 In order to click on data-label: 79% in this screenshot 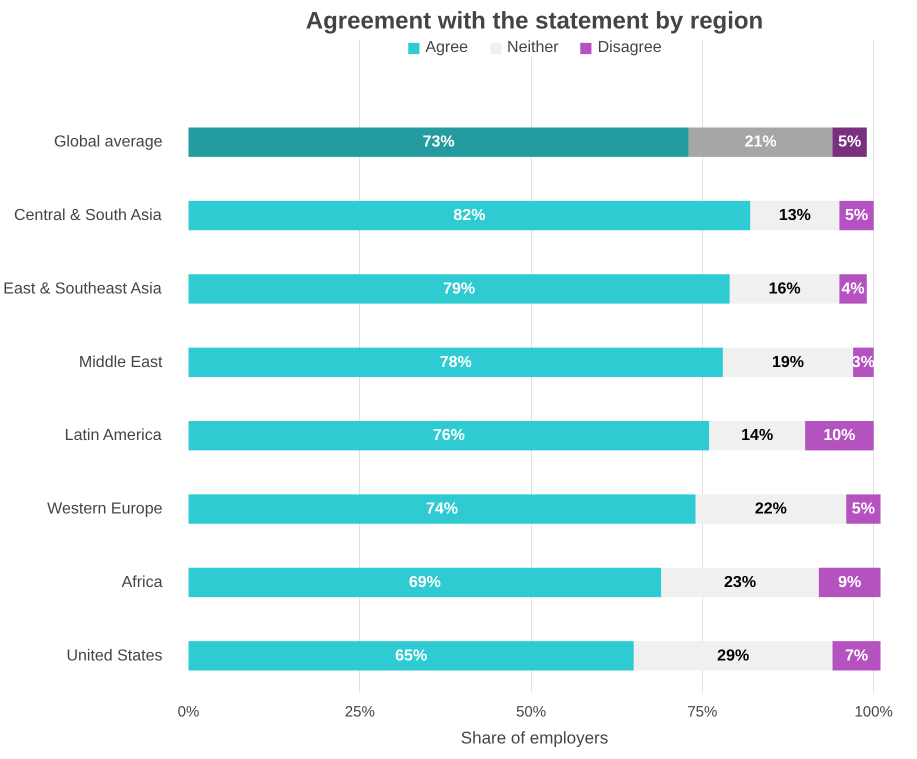, I will do `click(459, 289)`.